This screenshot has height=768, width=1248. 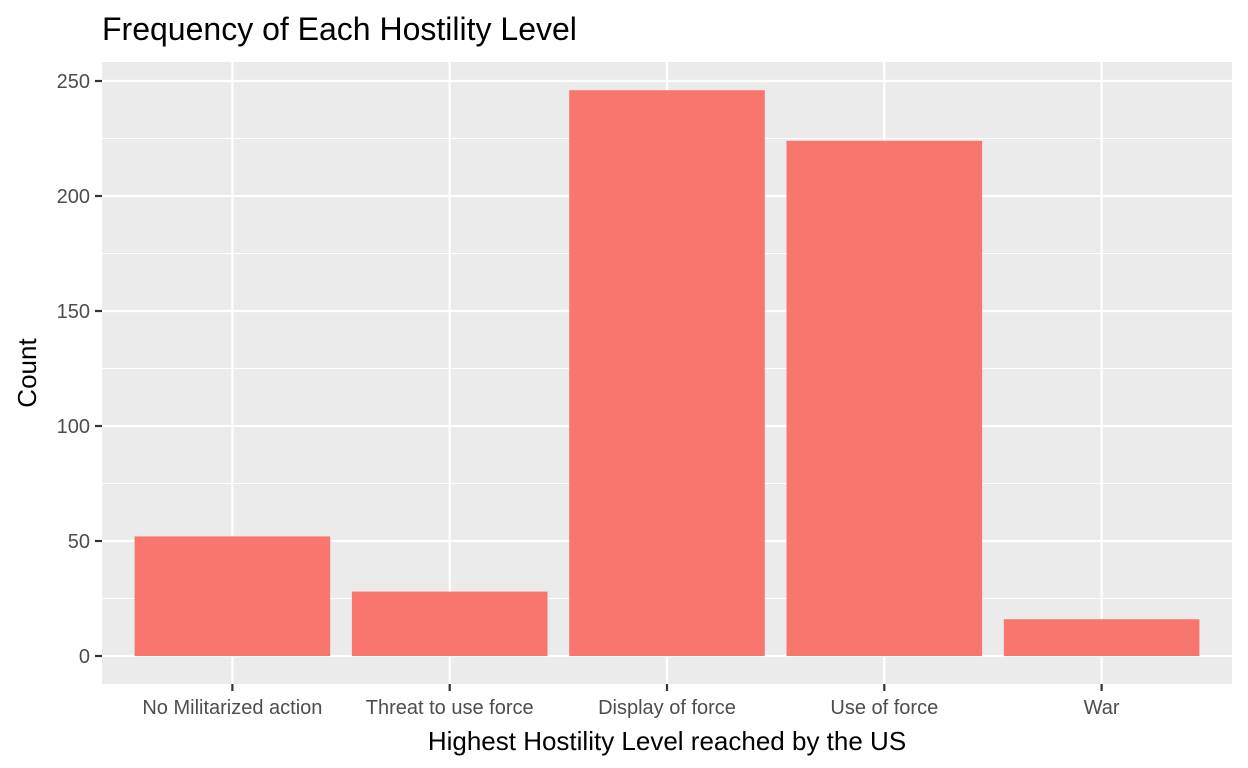 I want to click on y-tick-label: 100, so click(x=73, y=427).